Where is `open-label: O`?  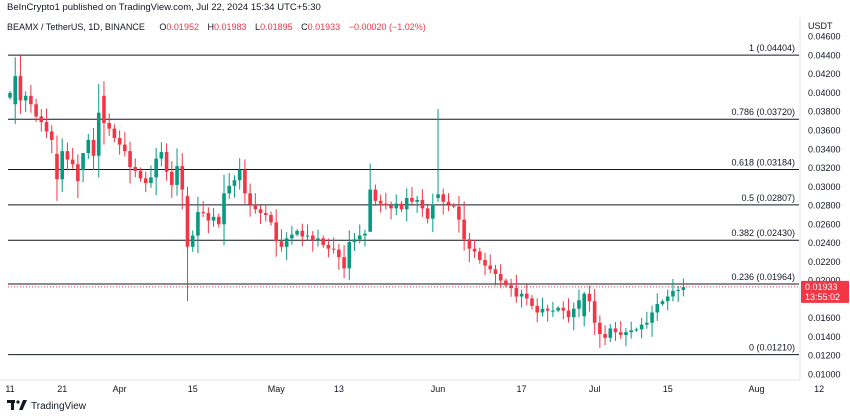 open-label: O is located at coordinates (163, 27).